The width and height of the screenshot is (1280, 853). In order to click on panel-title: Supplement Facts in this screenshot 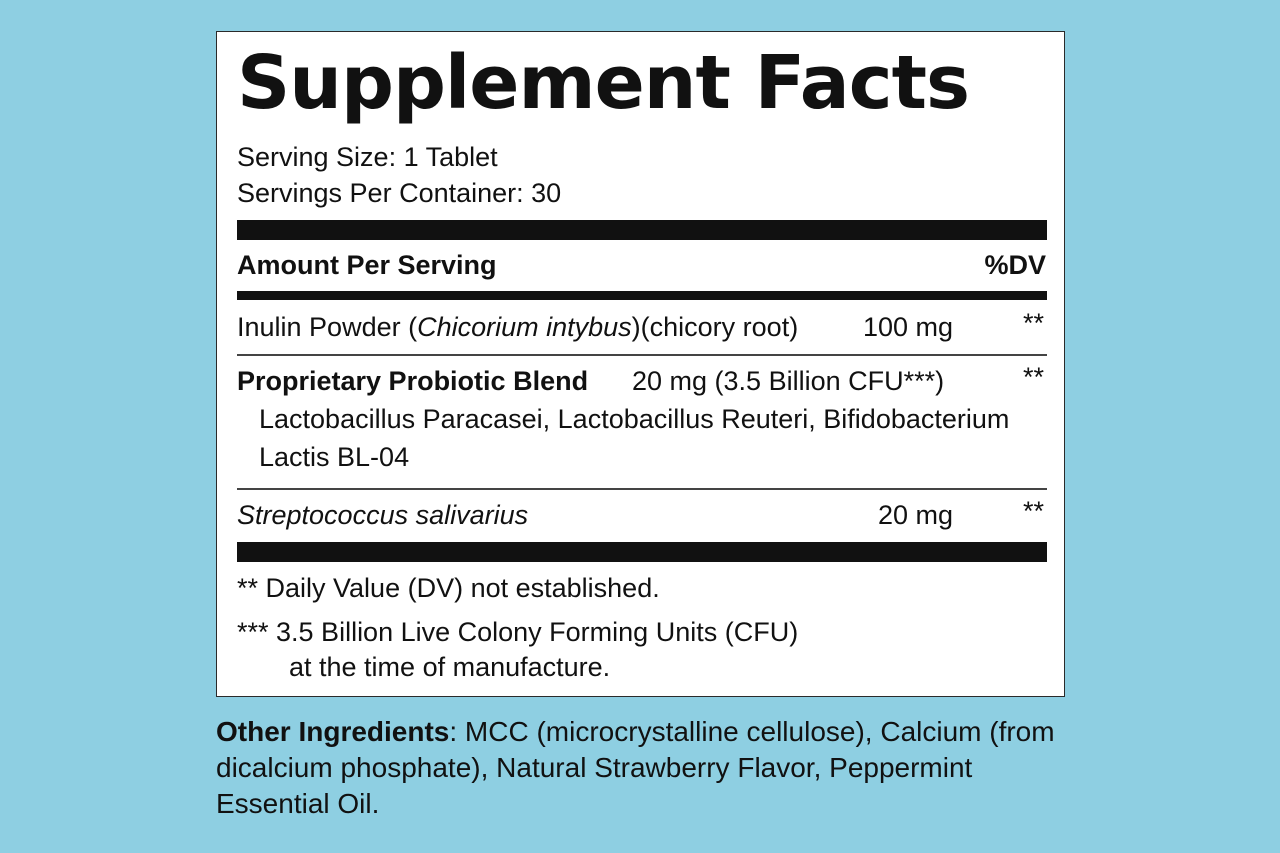, I will do `click(603, 83)`.